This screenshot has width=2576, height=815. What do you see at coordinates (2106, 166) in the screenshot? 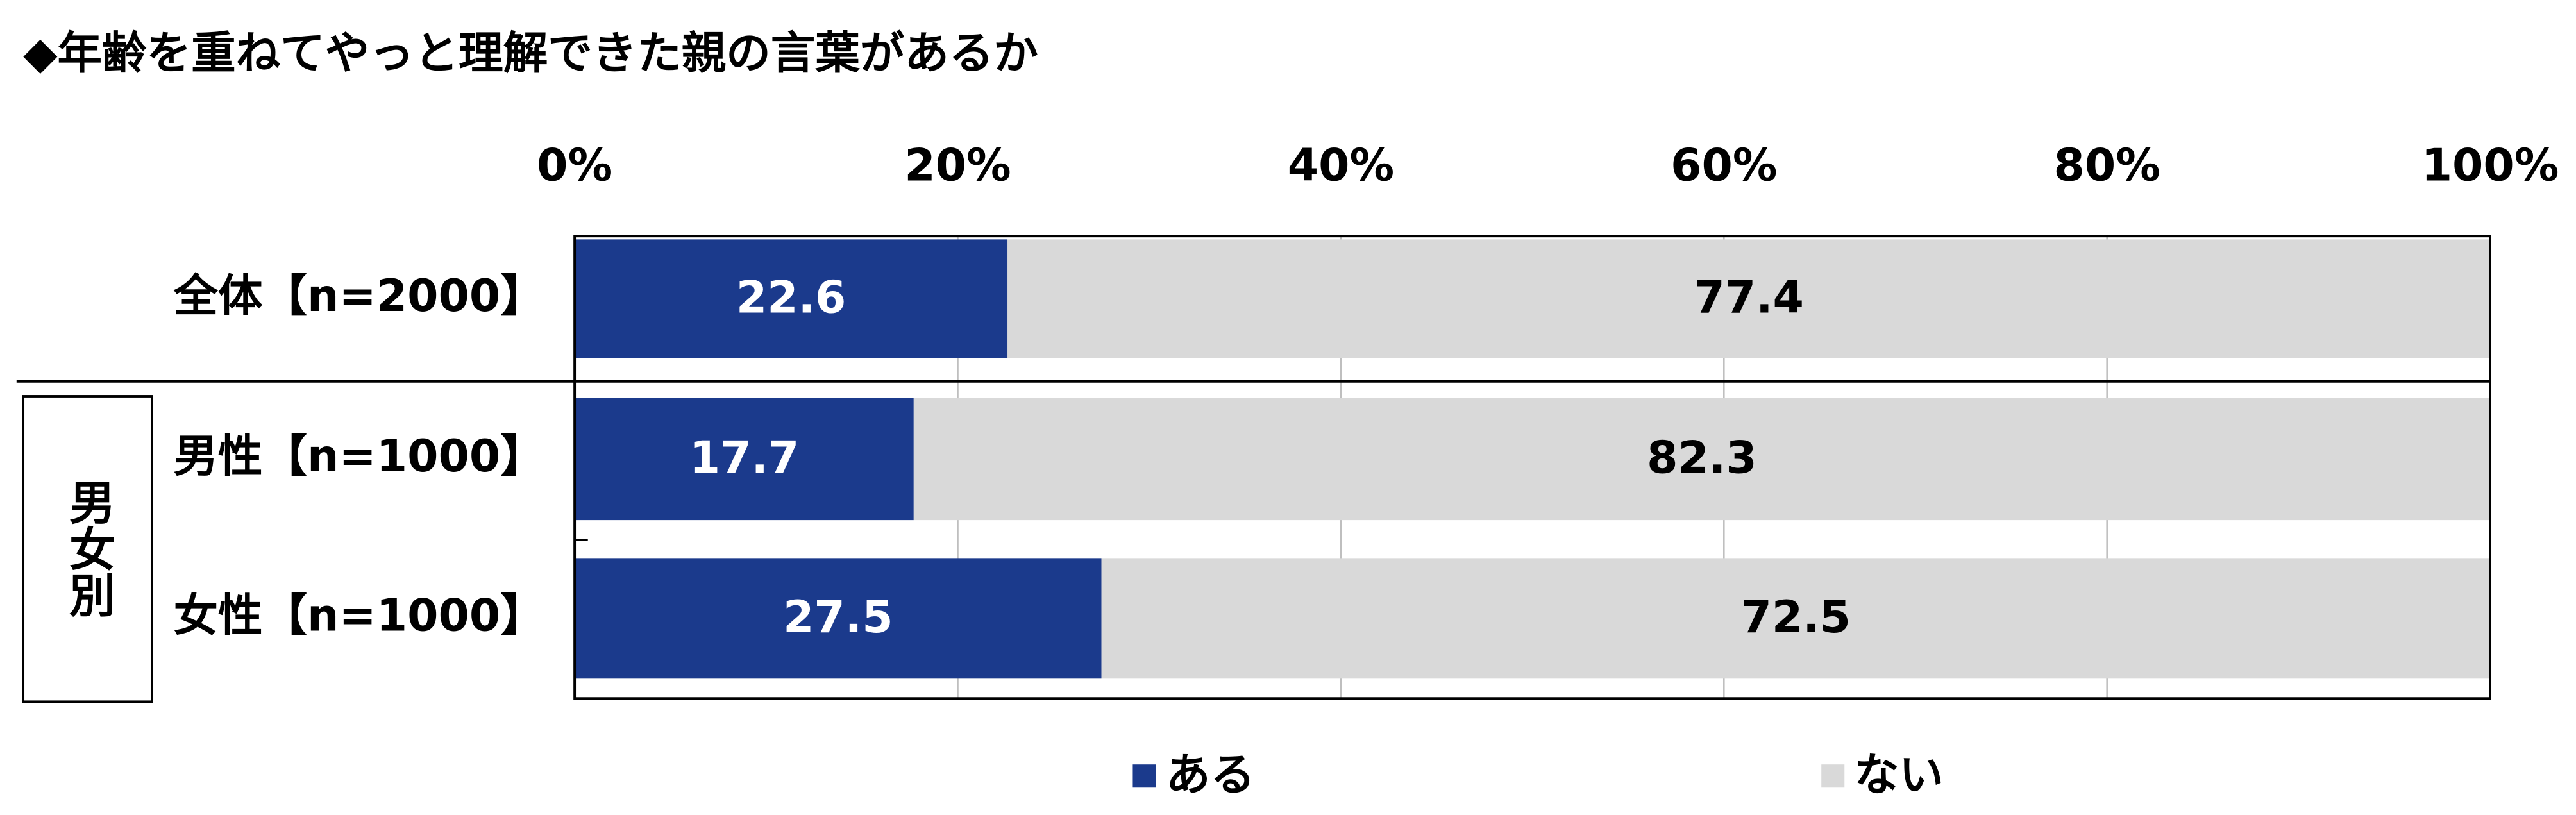
I see `x-tick-label: 80%` at bounding box center [2106, 166].